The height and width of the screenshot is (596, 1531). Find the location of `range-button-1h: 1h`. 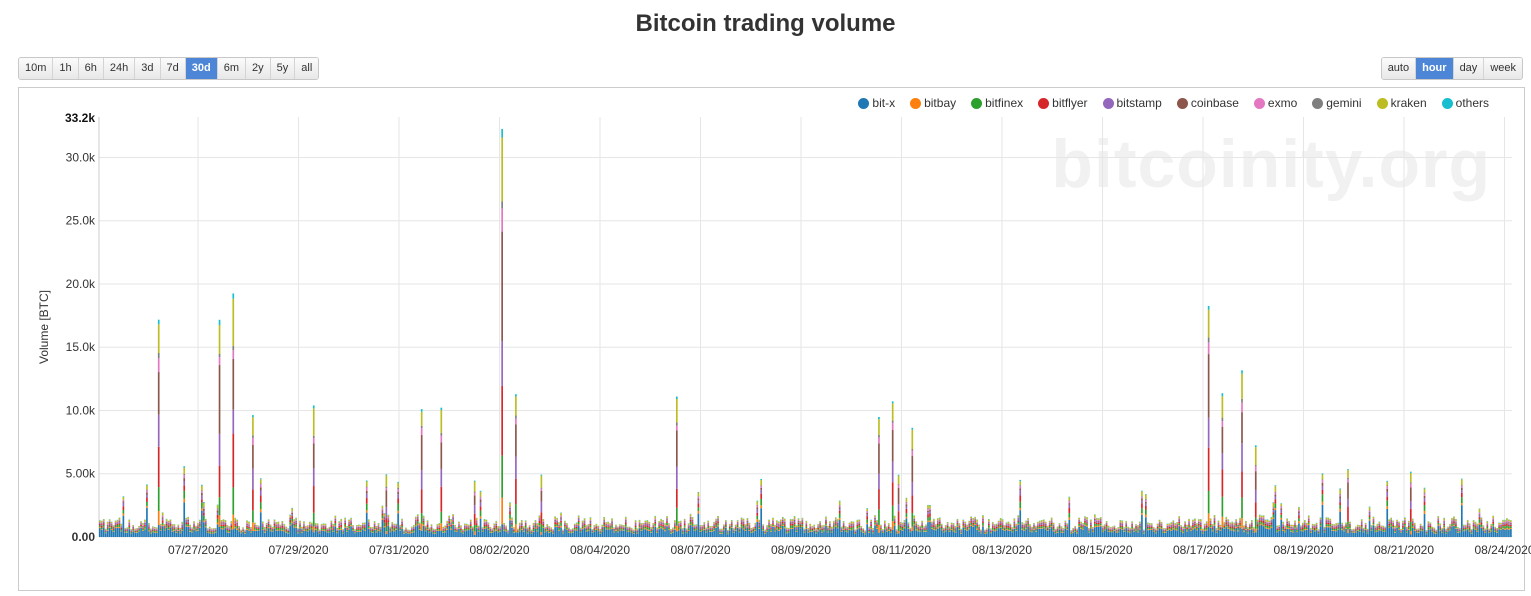

range-button-1h: 1h is located at coordinates (66, 68).